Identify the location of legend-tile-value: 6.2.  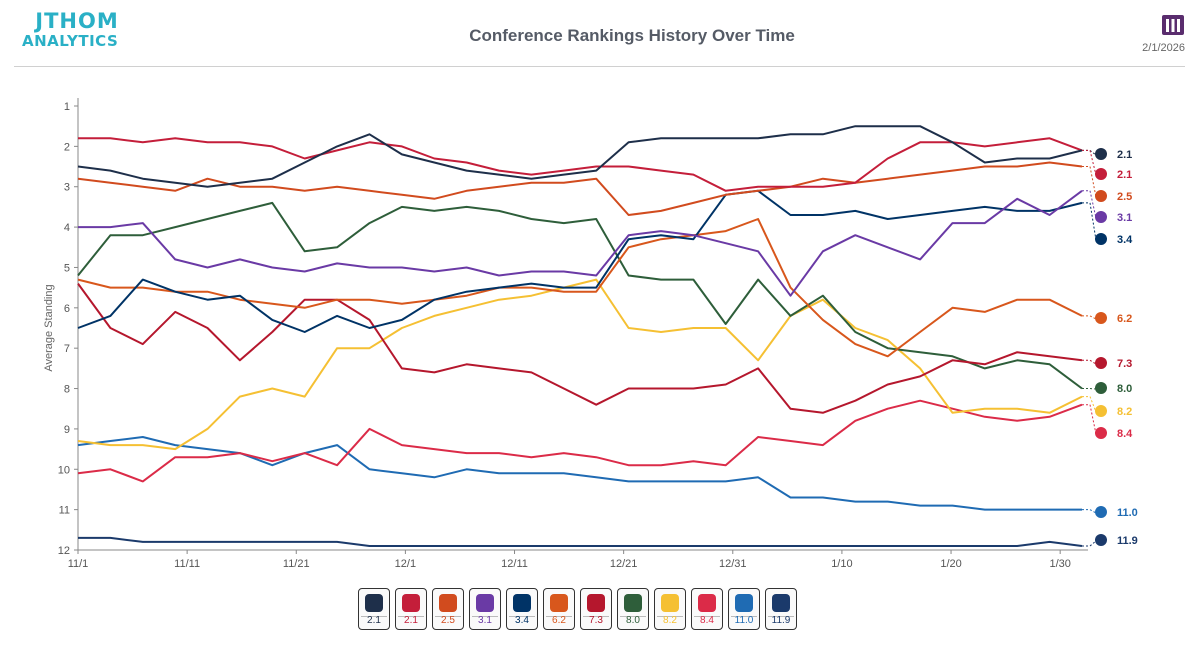
(559, 620).